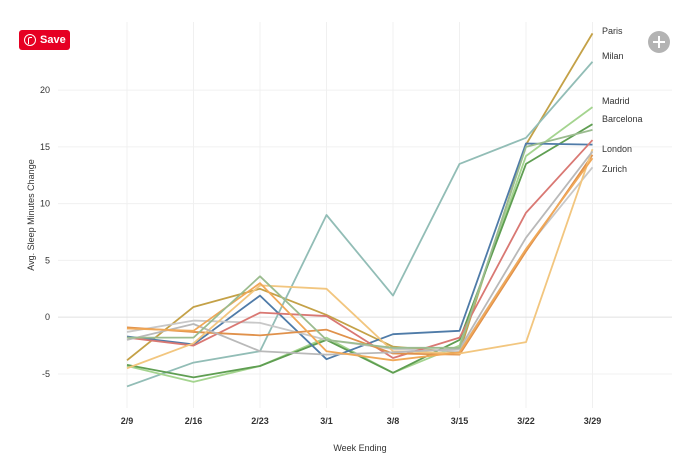 The image size is (689, 465). What do you see at coordinates (614, 169) in the screenshot?
I see `series-label: Zurich` at bounding box center [614, 169].